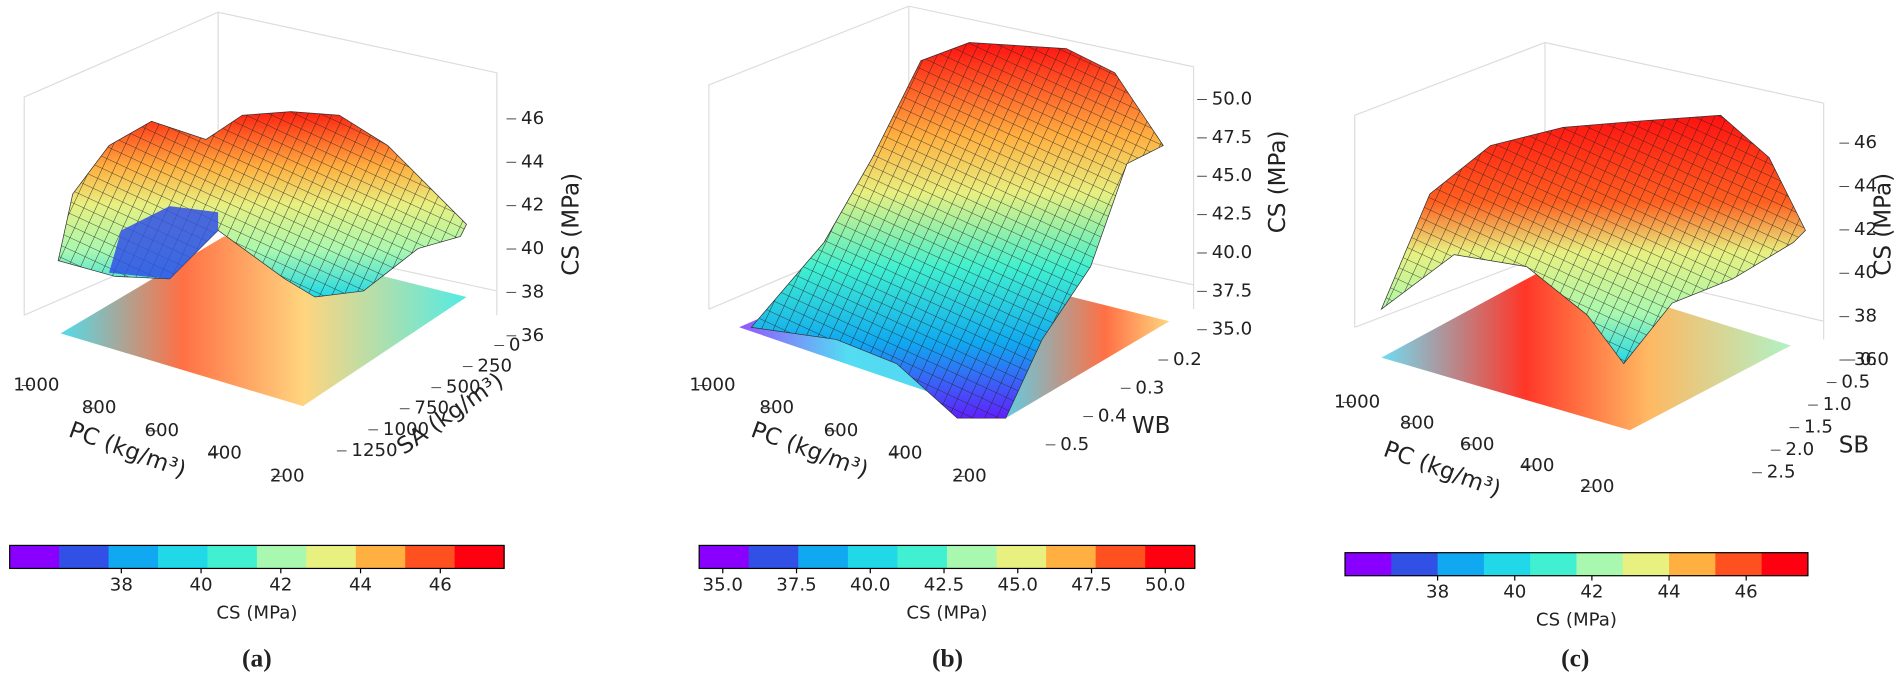  What do you see at coordinates (1165, 584) in the screenshot?
I see `colorbar-tick-label: 50.0` at bounding box center [1165, 584].